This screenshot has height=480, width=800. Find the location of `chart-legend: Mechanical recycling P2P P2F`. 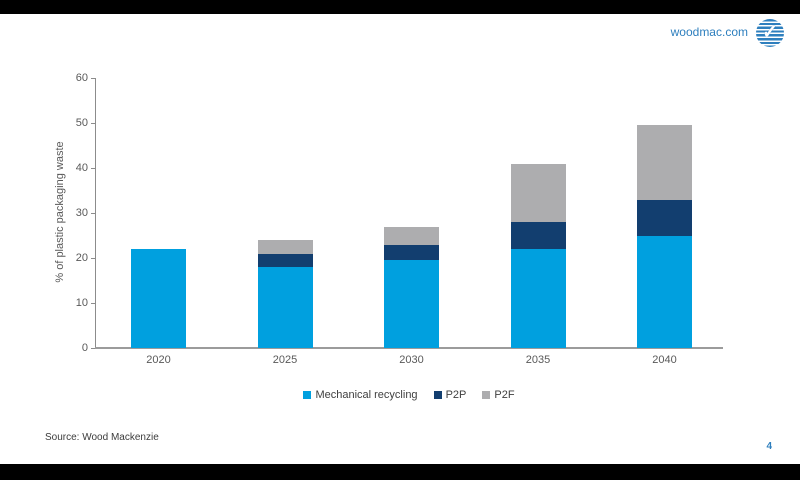

chart-legend: Mechanical recycling P2P P2F is located at coordinates (409, 395).